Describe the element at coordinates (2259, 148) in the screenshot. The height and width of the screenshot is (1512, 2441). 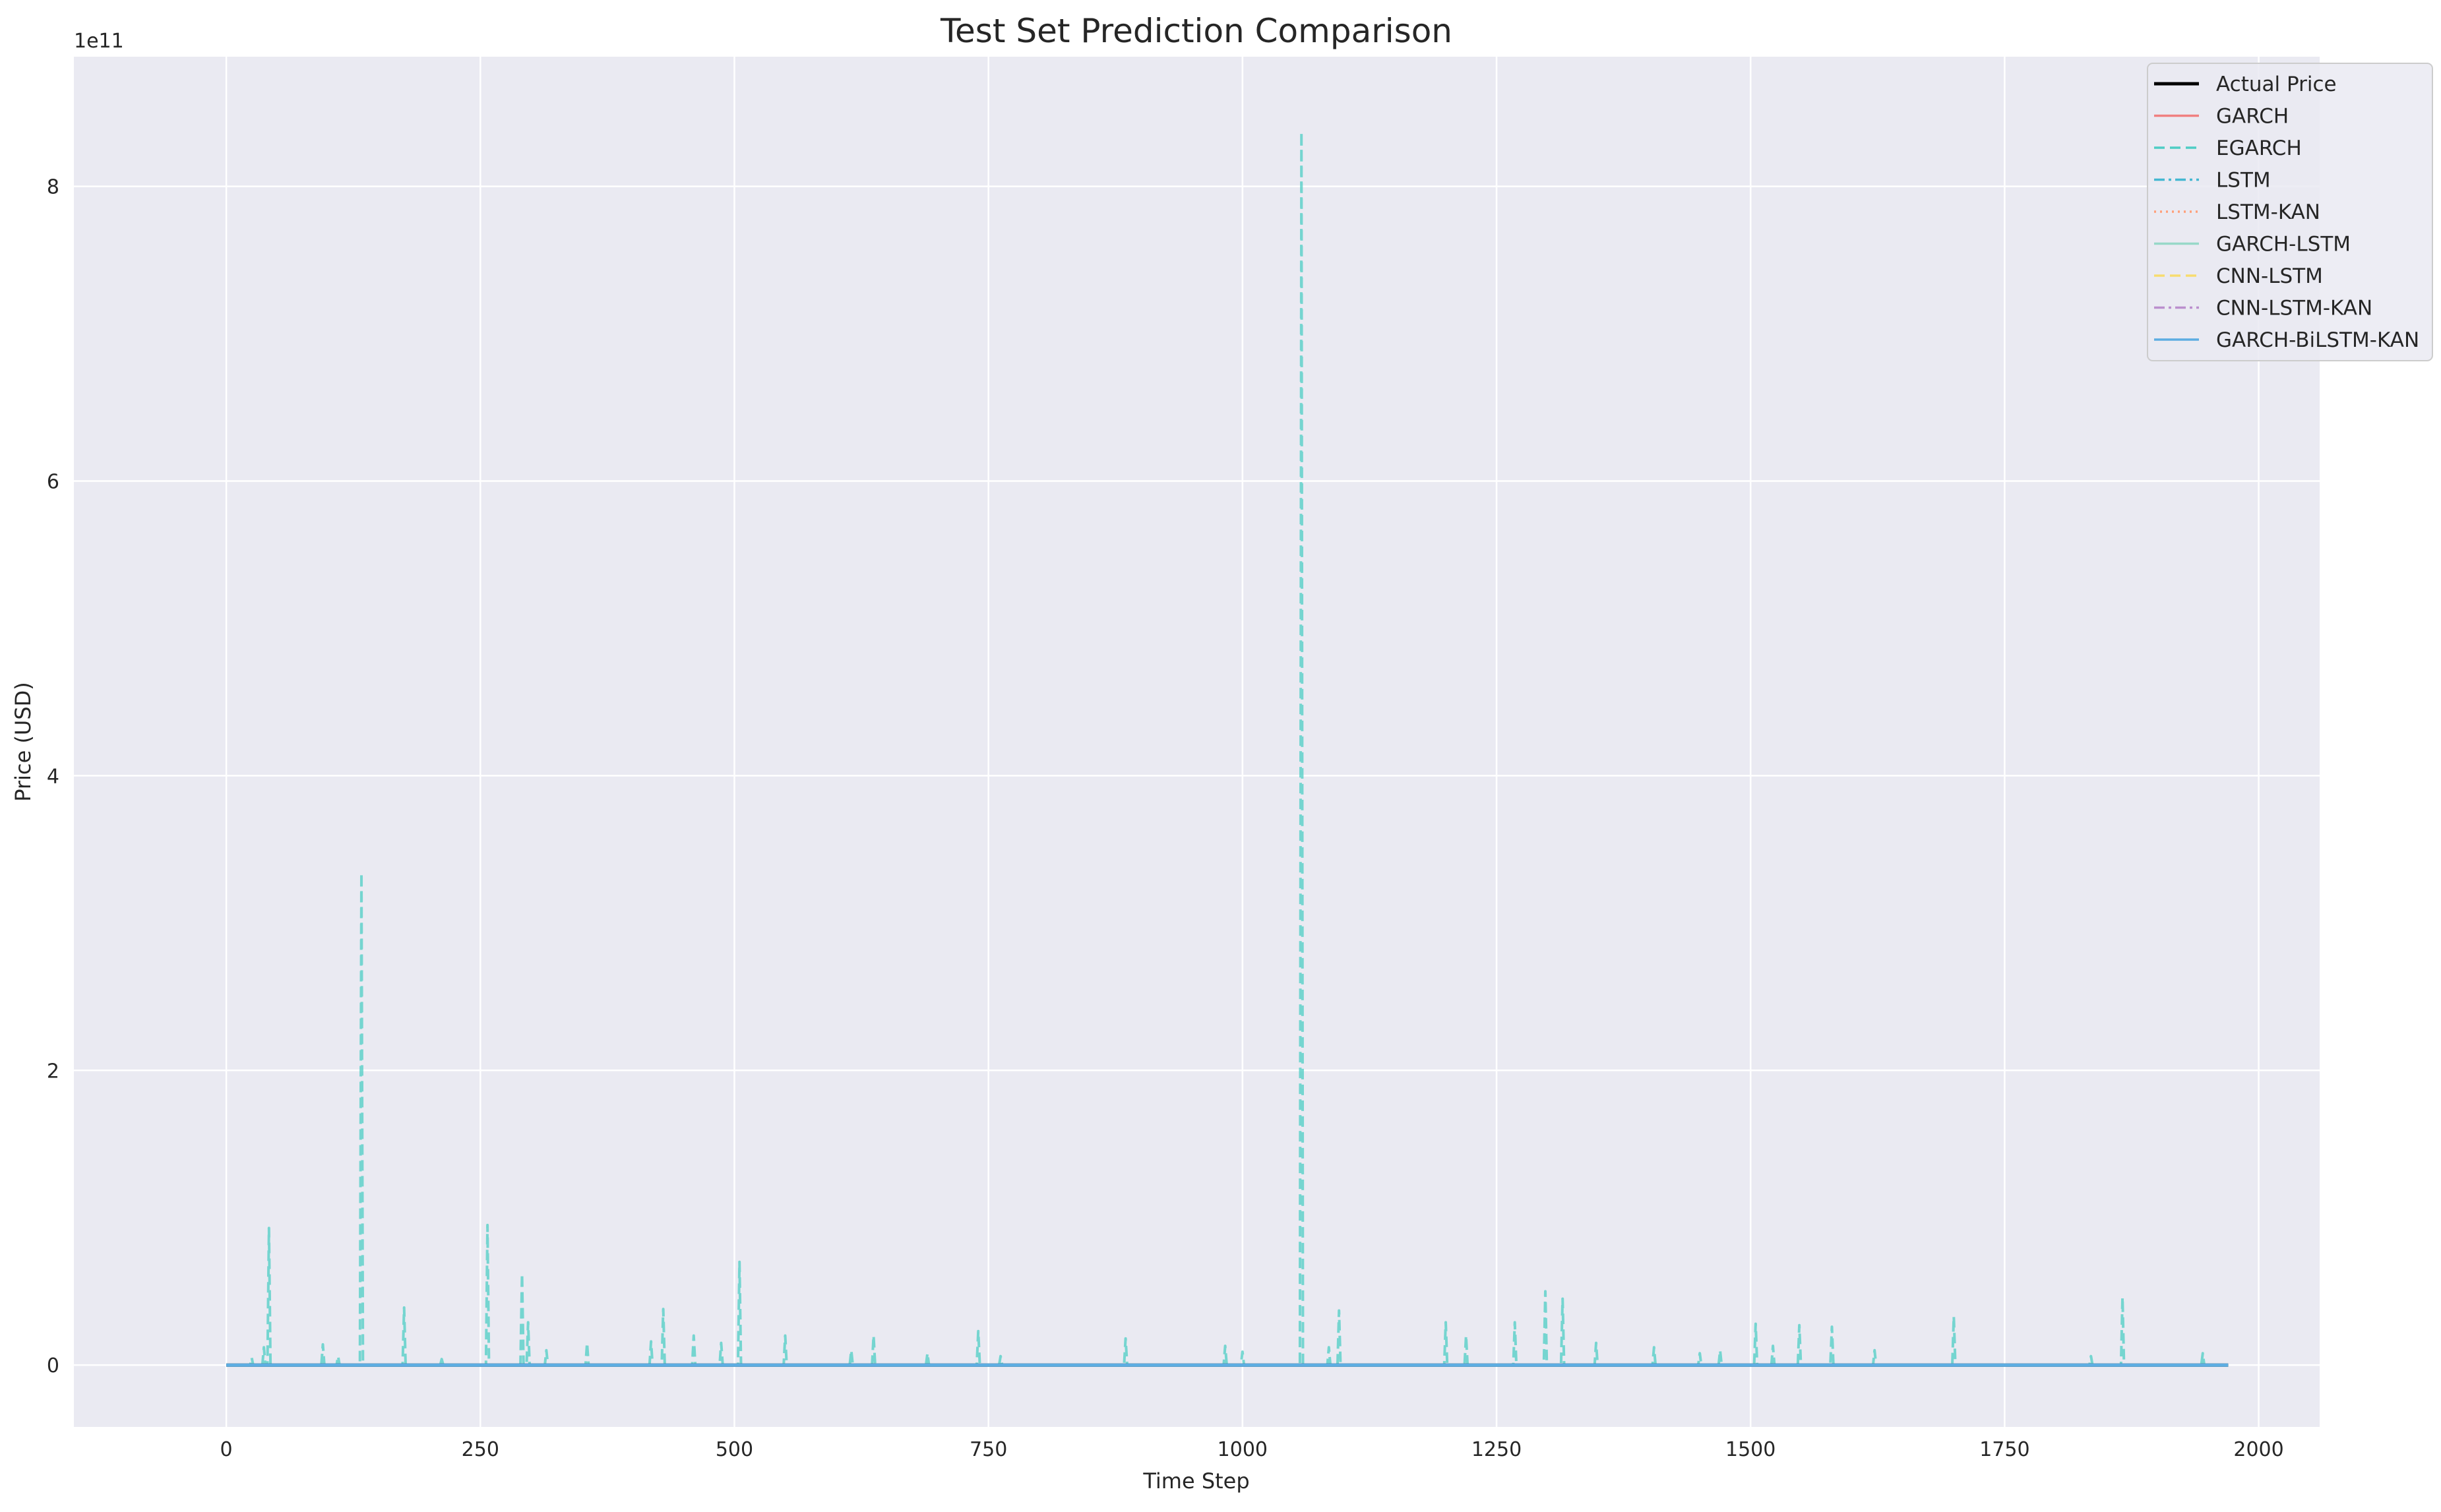
I see `legend-label-egarch: EGARCH` at that location.